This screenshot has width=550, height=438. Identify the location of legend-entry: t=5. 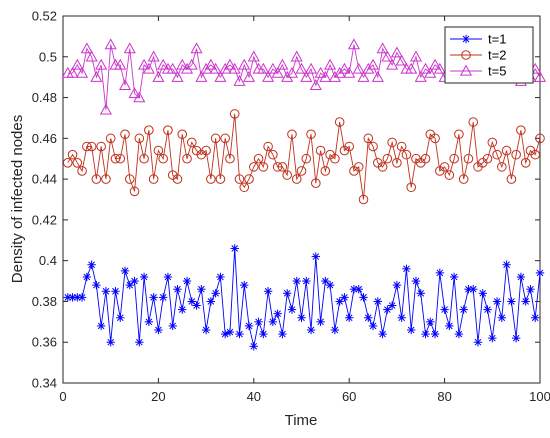
(478, 71).